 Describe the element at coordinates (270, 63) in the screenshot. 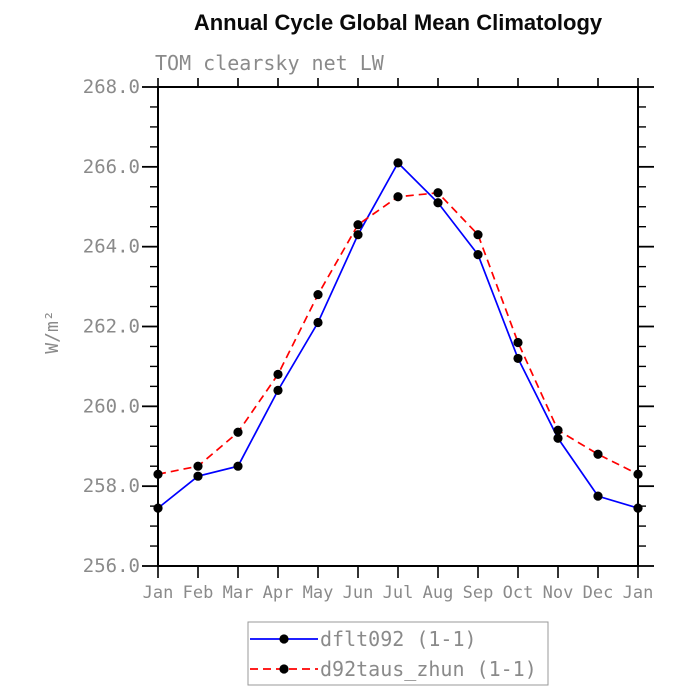

I see `chart-subtitle: TOM clearsky net LW` at that location.